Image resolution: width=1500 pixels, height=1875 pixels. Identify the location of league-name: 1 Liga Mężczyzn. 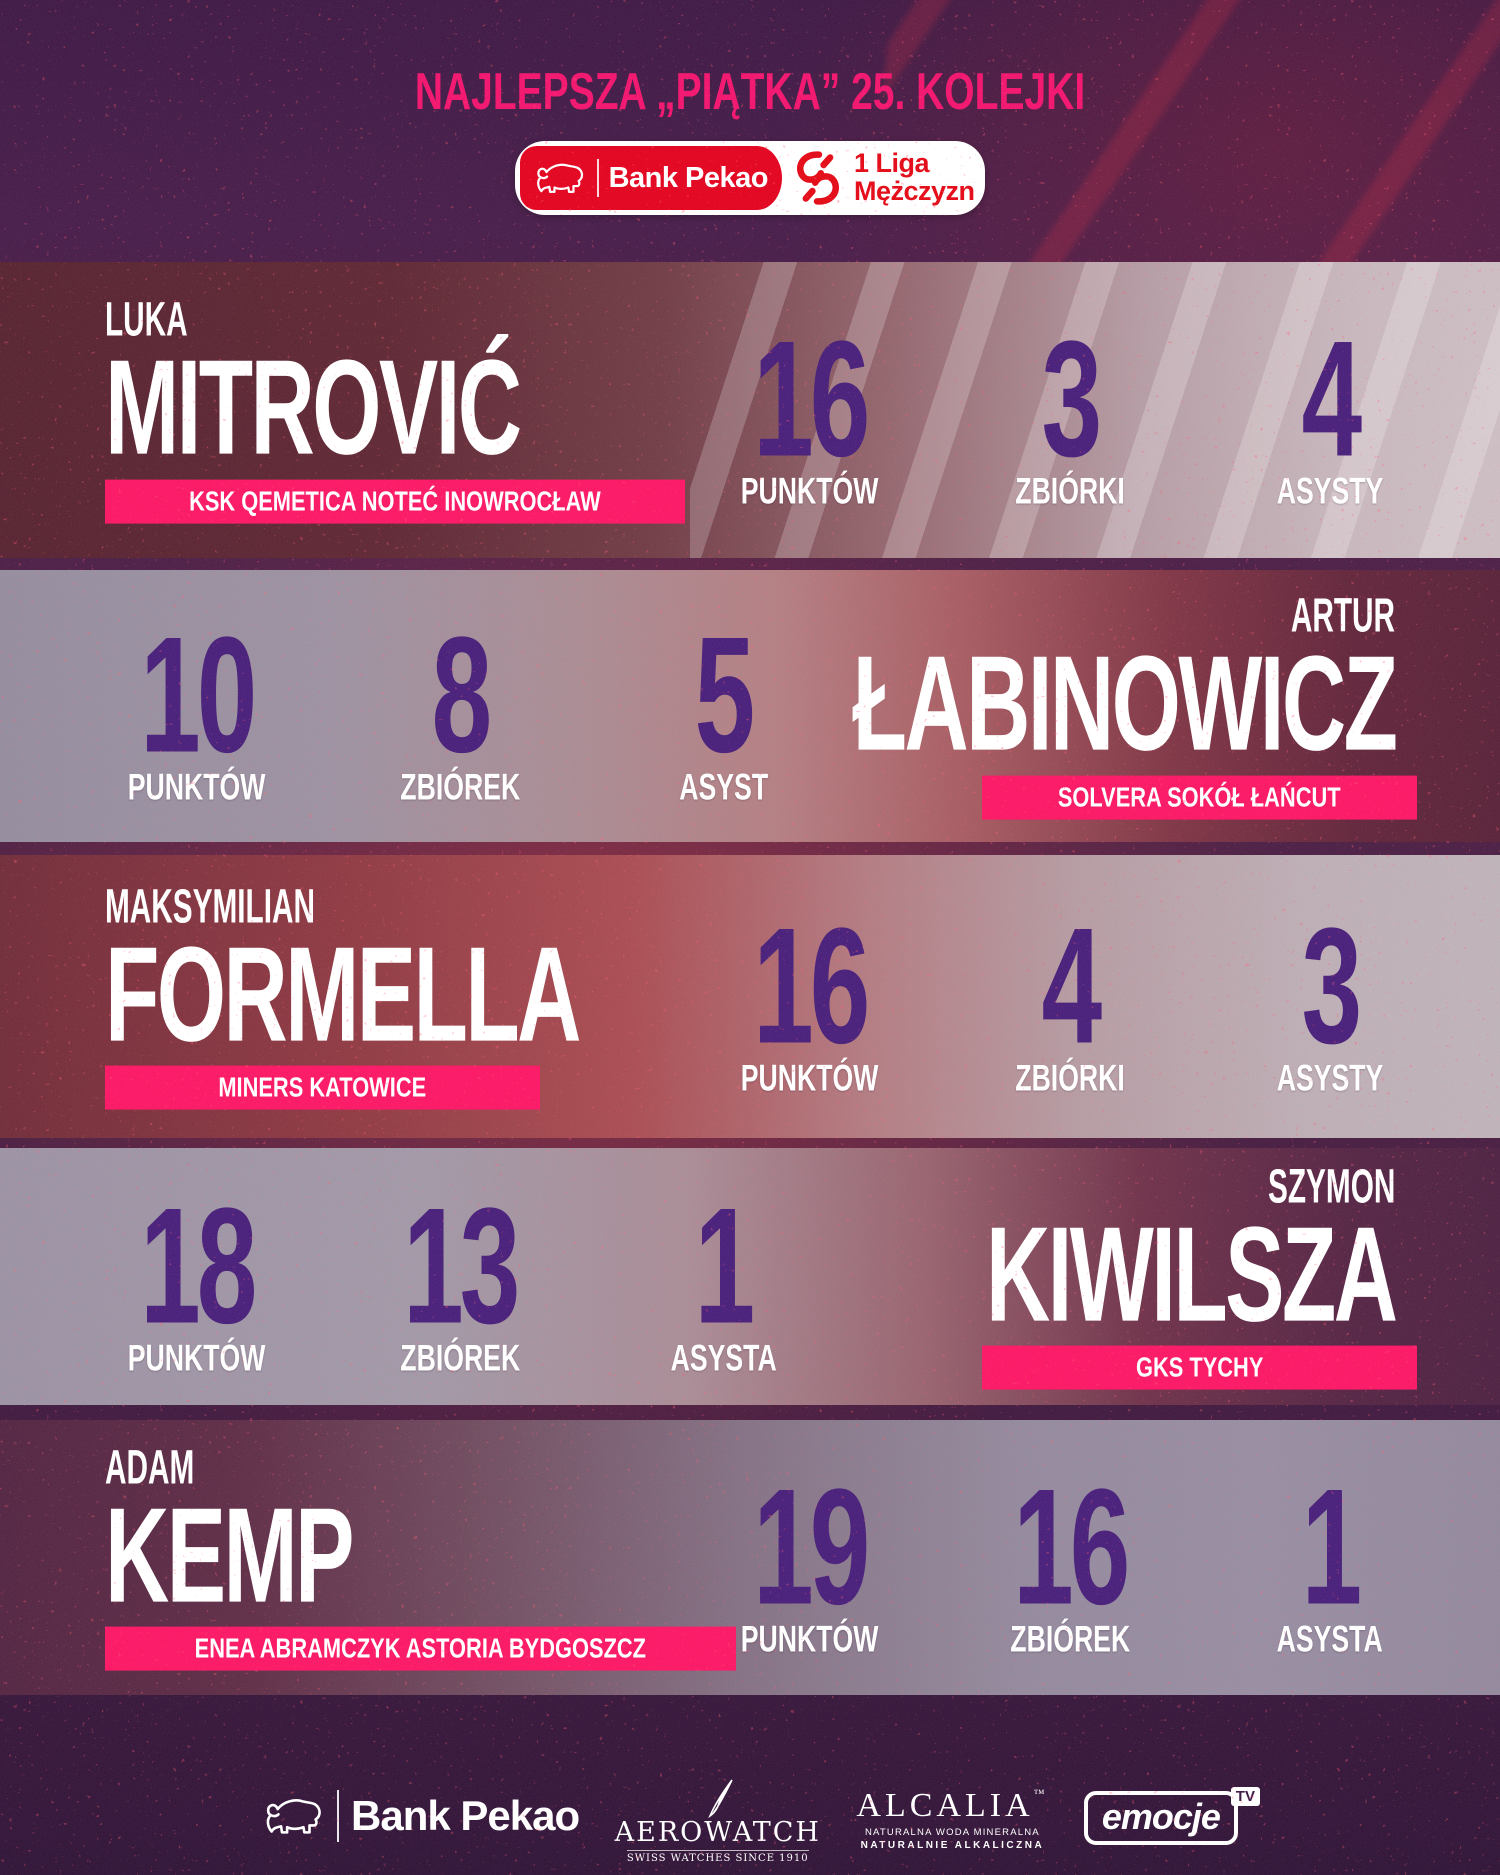
(914, 177).